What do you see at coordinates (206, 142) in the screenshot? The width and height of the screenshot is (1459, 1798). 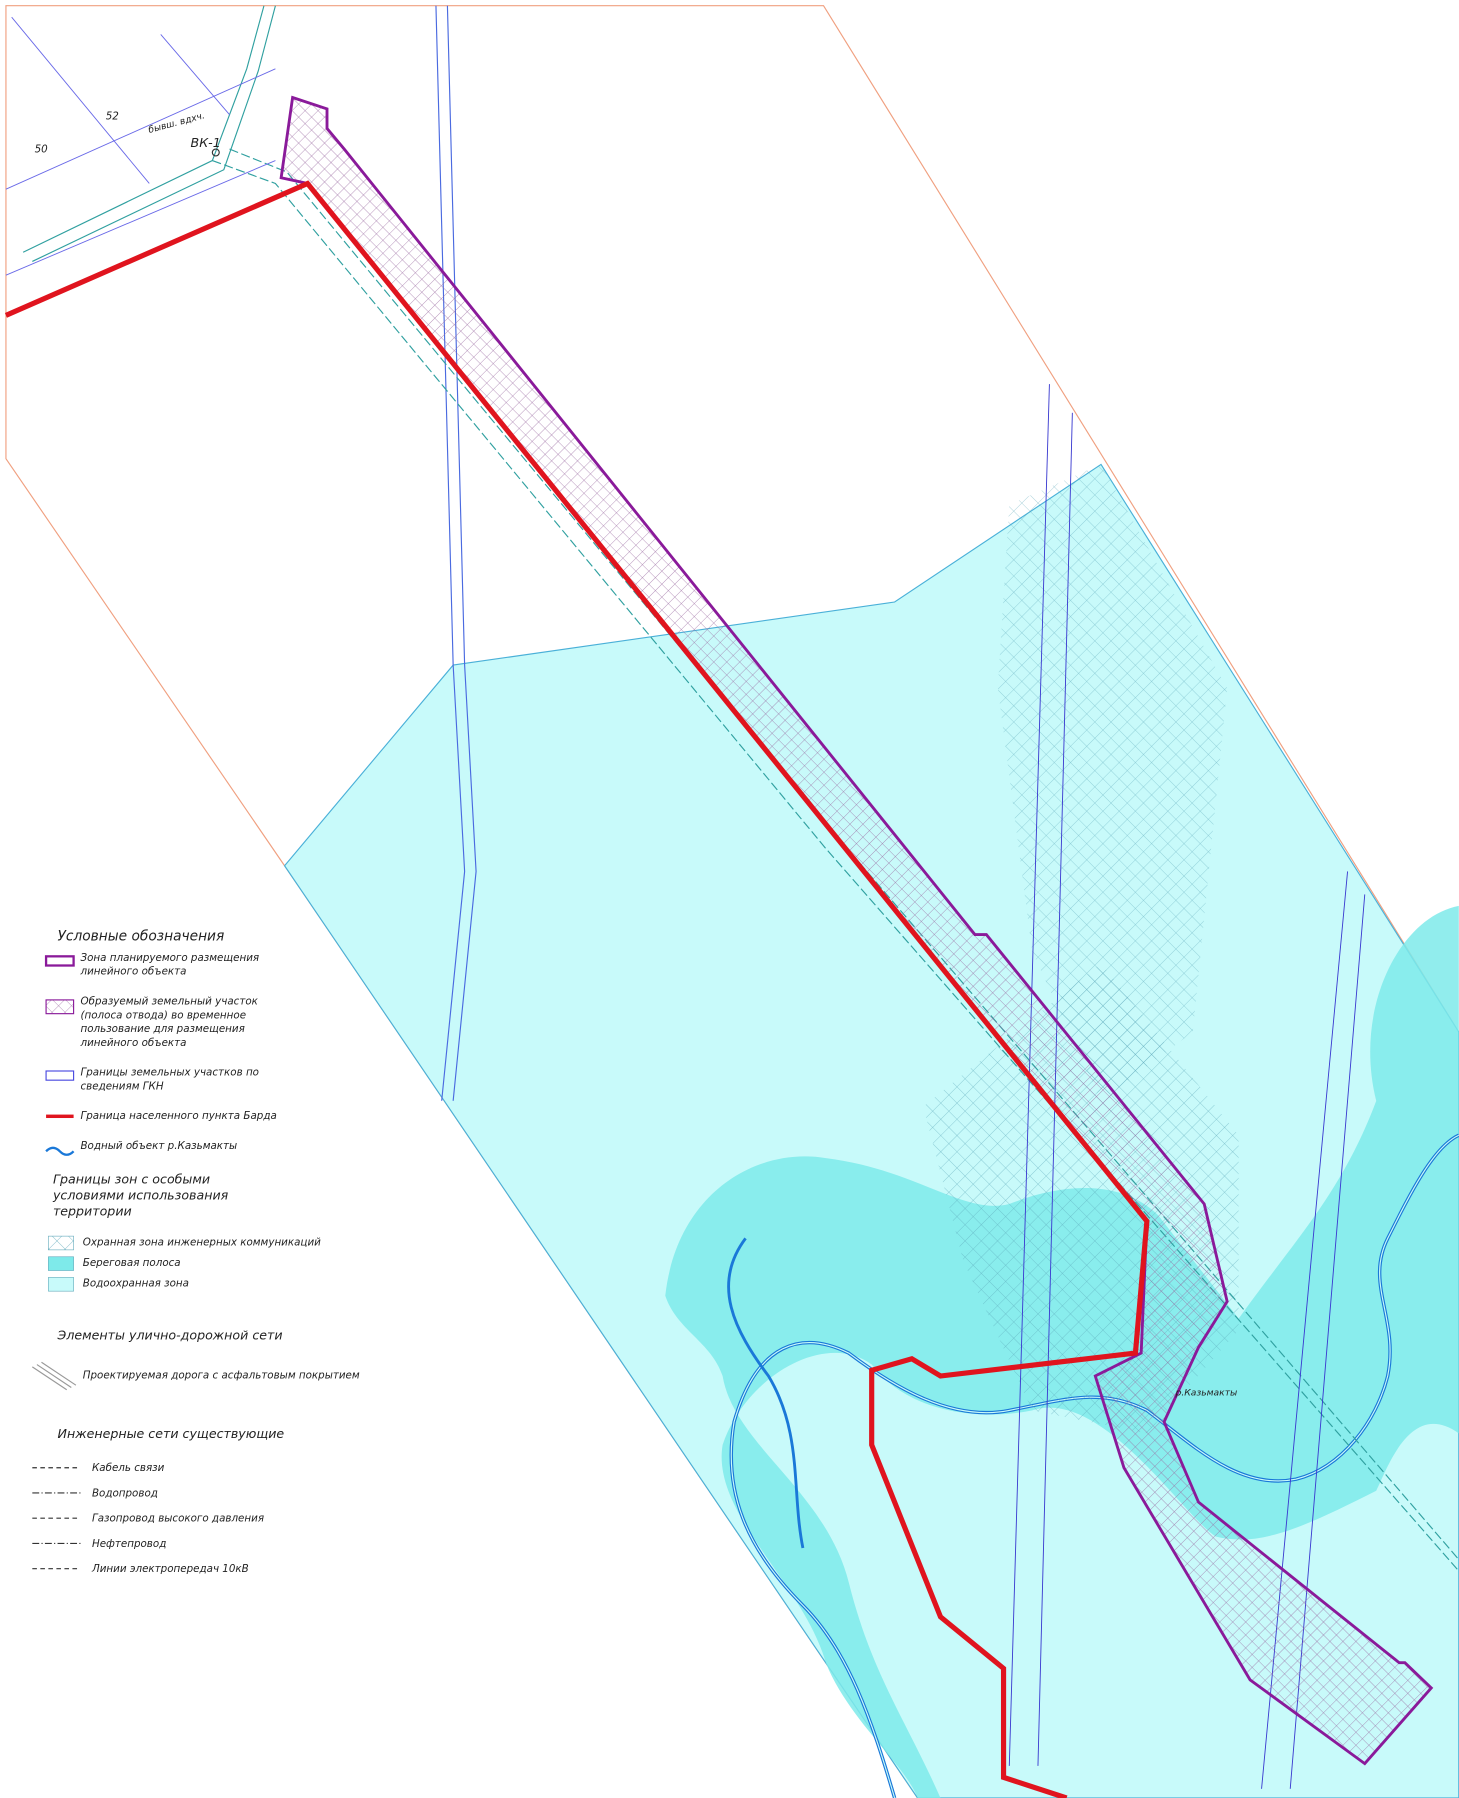 I see `well-label: ВК-1` at bounding box center [206, 142].